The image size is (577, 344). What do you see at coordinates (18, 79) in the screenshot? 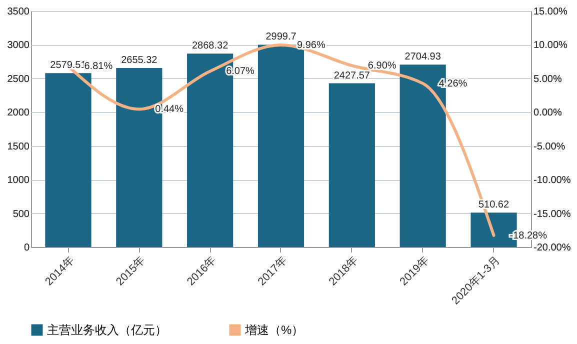
I see `y-tick-label: 2500` at bounding box center [18, 79].